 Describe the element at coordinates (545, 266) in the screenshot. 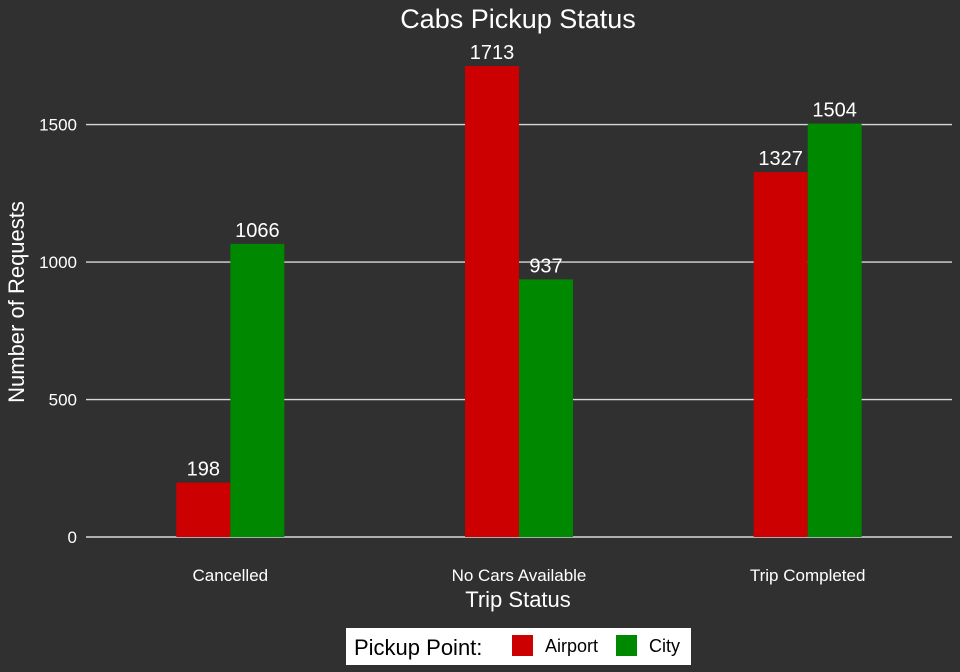

I see `data-label: 937` at that location.